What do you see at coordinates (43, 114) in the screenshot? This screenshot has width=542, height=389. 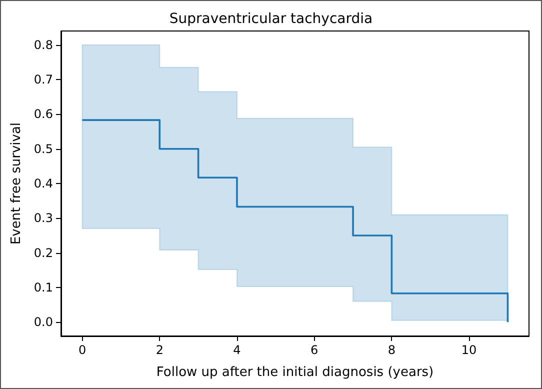 I see `y-tick-label: 0.6` at bounding box center [43, 114].